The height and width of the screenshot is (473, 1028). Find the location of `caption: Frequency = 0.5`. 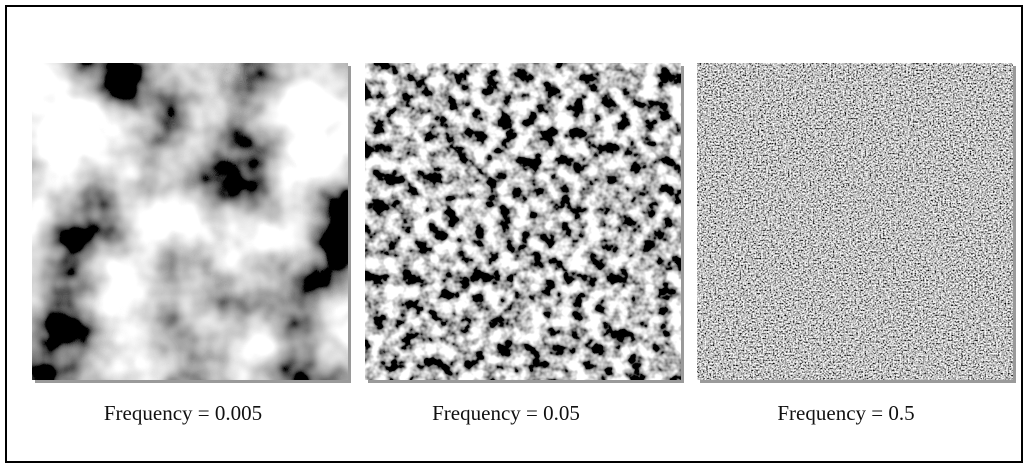

caption: Frequency = 0.5 is located at coordinates (845, 413).